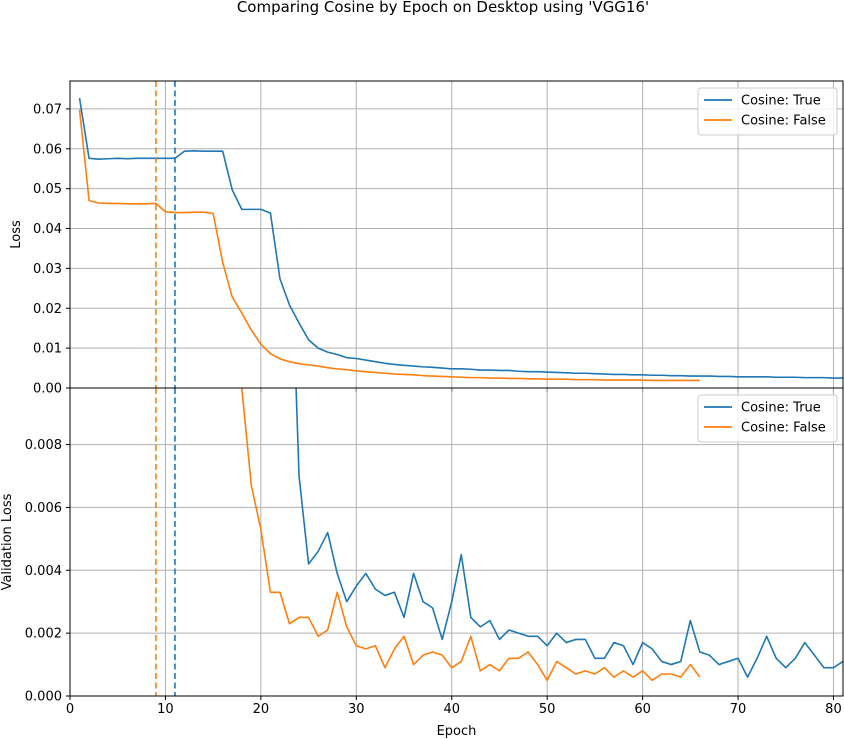 This screenshot has height=739, width=844. Describe the element at coordinates (47, 149) in the screenshot. I see `y-tick-label: 0.06` at that location.